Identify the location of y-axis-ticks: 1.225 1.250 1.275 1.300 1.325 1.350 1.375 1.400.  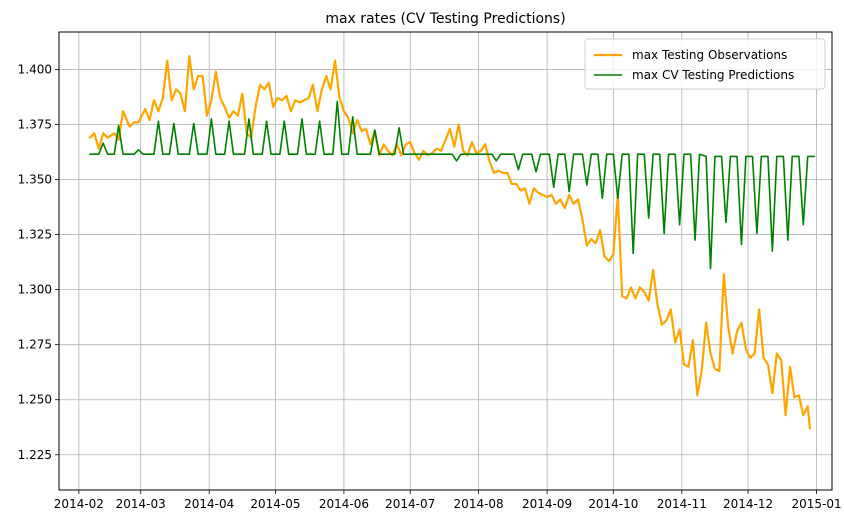
(38, 262).